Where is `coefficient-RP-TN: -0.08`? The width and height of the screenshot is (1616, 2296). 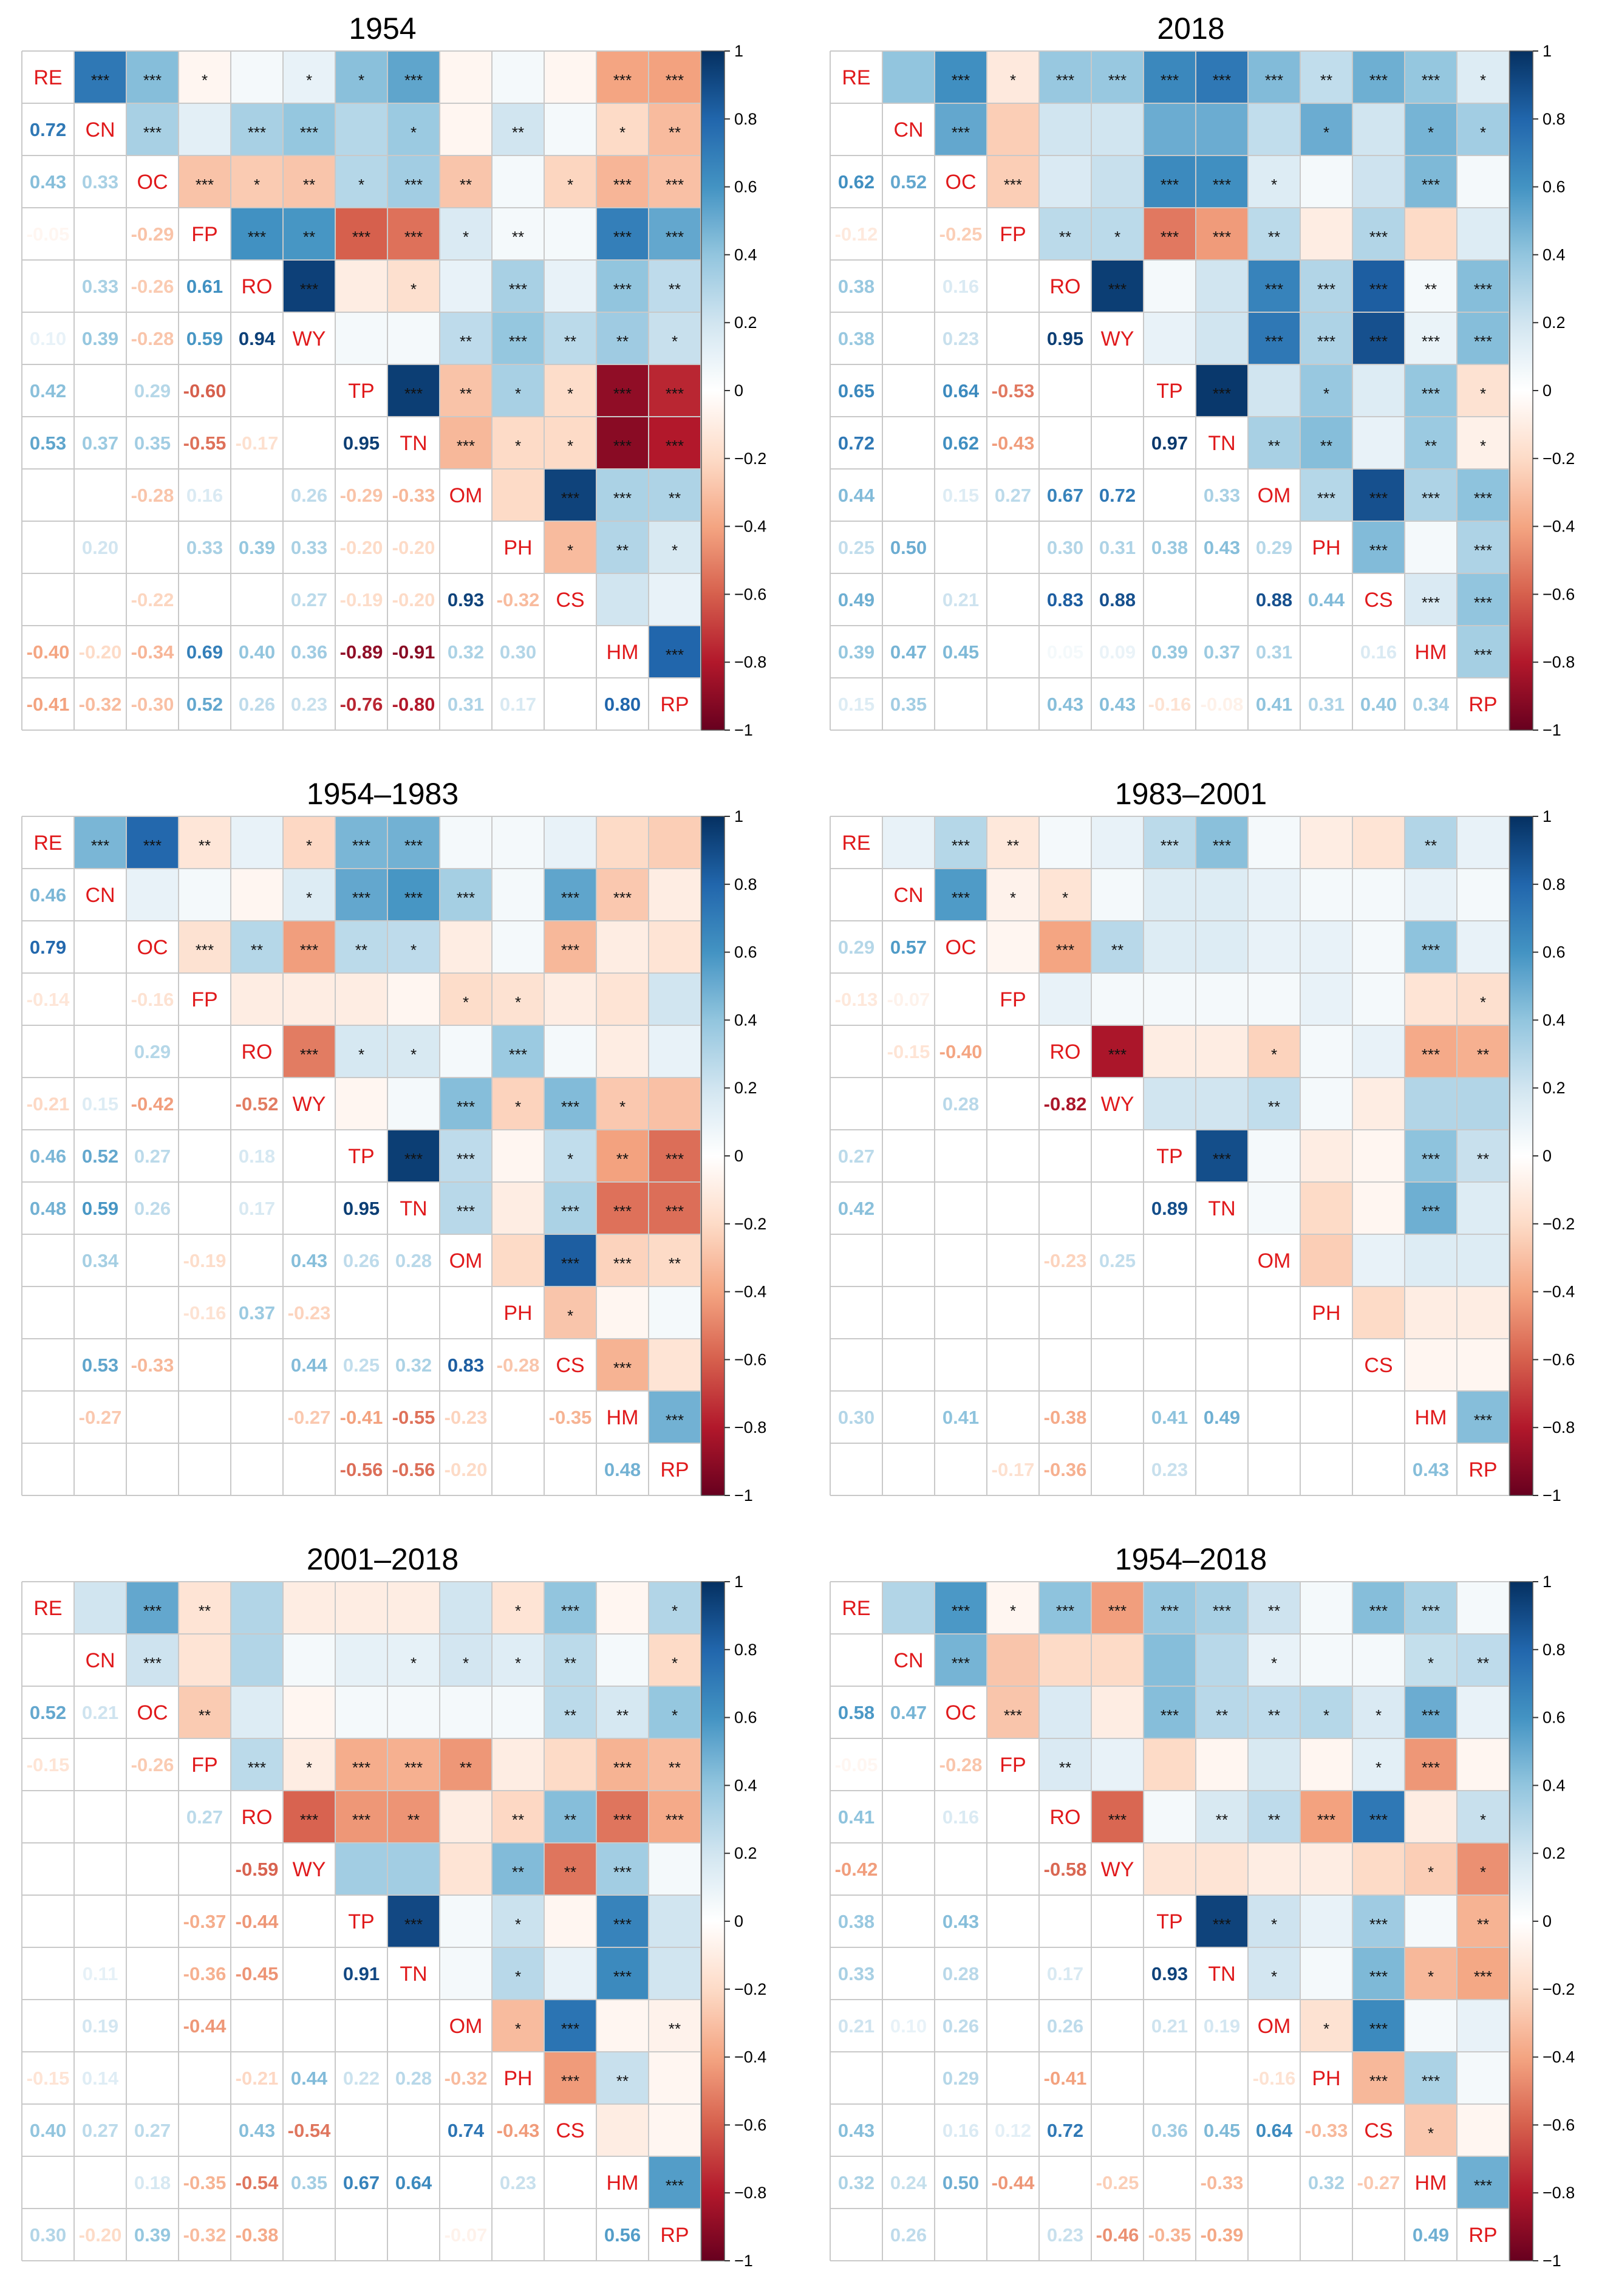
coefficient-RP-TN: -0.08 is located at coordinates (1223, 704).